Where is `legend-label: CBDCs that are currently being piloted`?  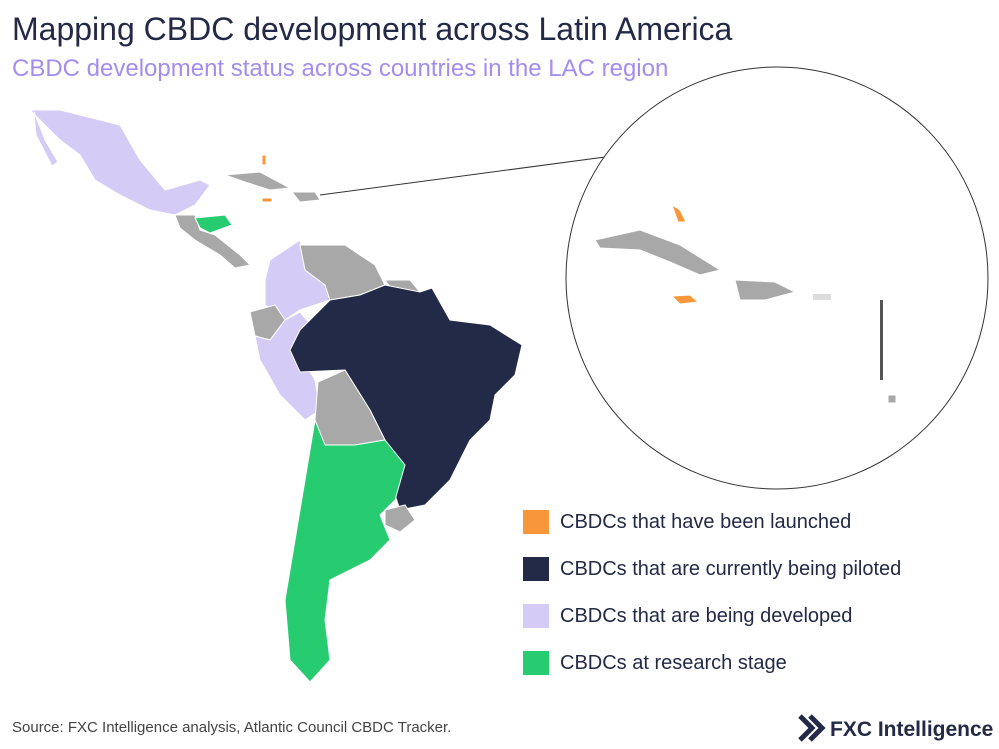 legend-label: CBDCs that are currently being piloted is located at coordinates (730, 569).